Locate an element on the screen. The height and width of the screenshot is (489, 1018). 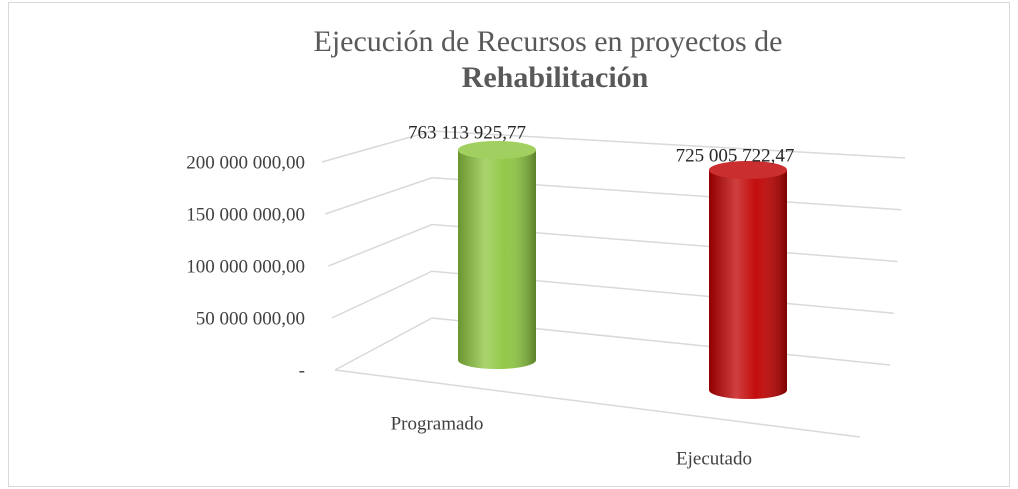
floor-edge is located at coordinates (597, 403).